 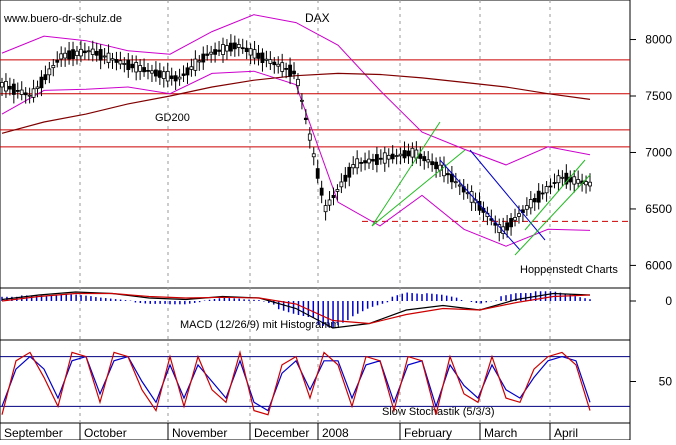 I want to click on recent-channel-lower, so click(x=552, y=215).